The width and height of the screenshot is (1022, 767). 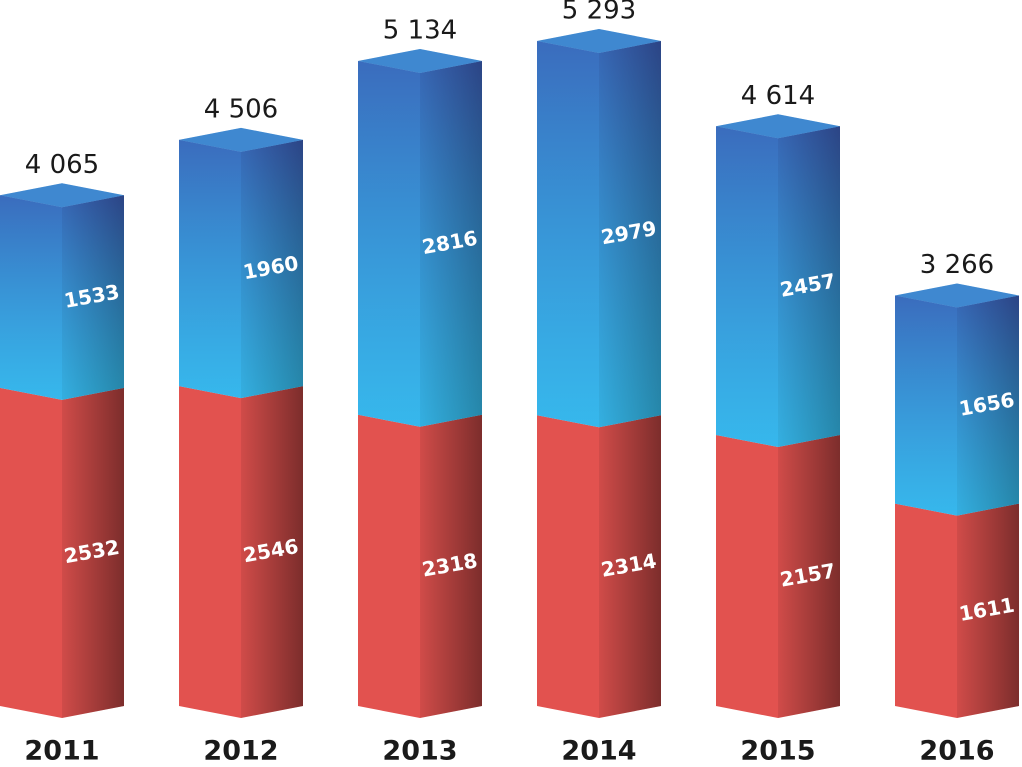 What do you see at coordinates (61, 751) in the screenshot?
I see `x-tick-label: 2011` at bounding box center [61, 751].